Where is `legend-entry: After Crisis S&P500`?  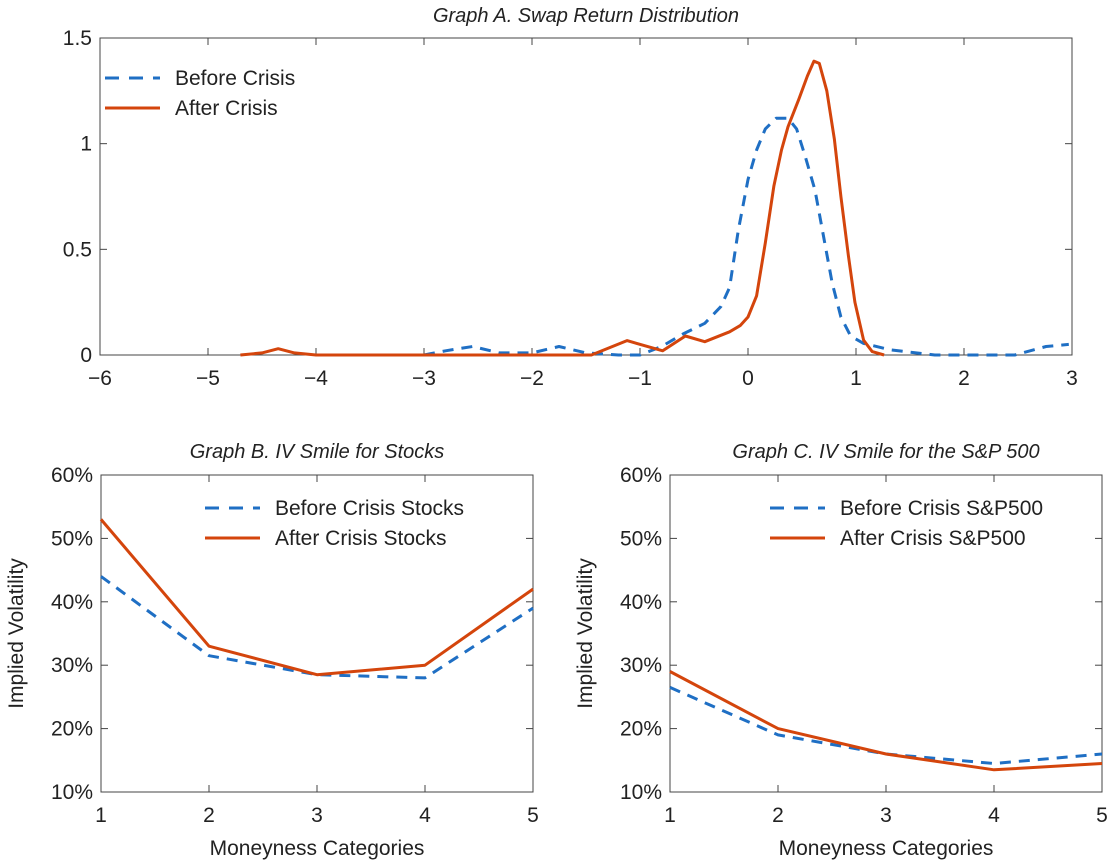 legend-entry: After Crisis S&P500 is located at coordinates (898, 538).